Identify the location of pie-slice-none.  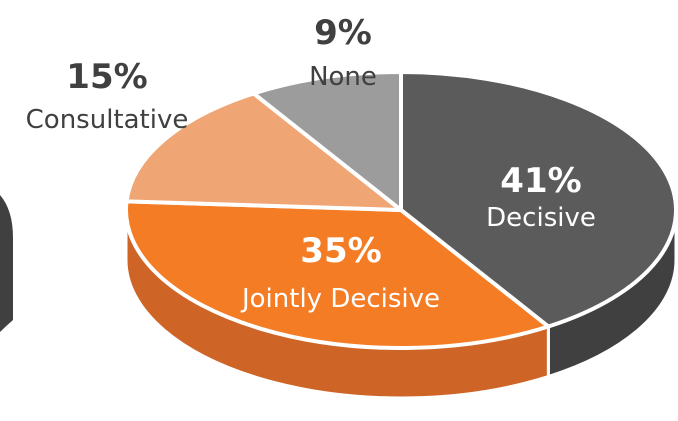
(327, 141).